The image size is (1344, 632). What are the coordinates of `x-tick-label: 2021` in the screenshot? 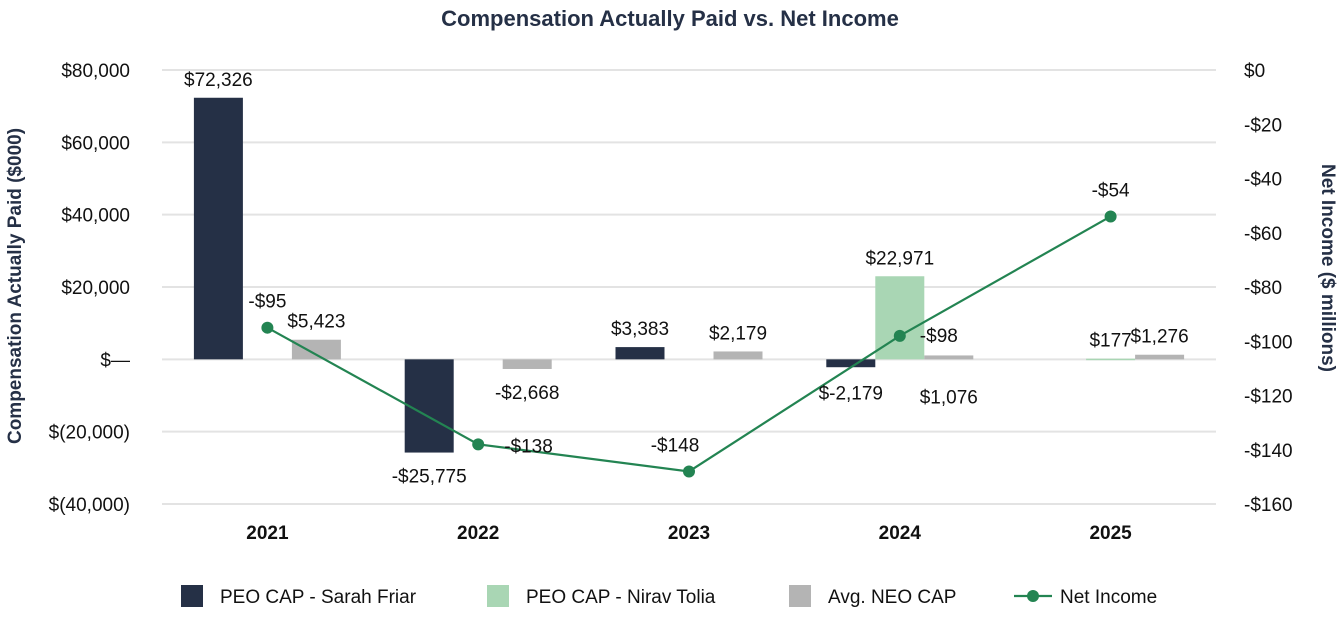 It's located at (267, 533).